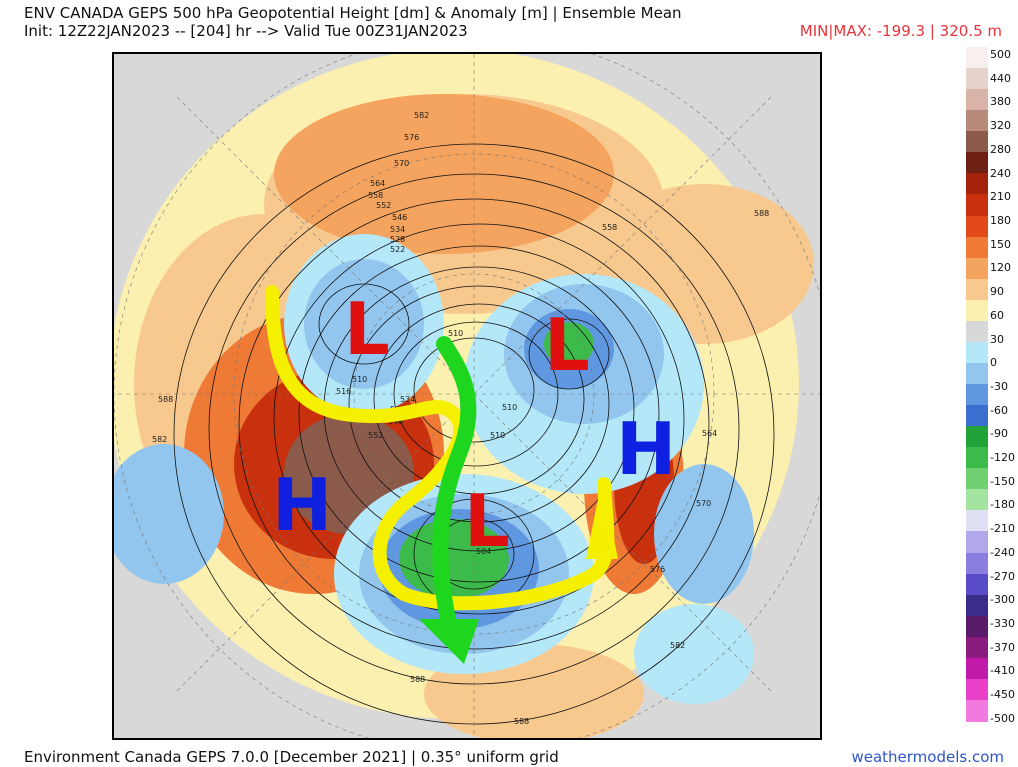 This screenshot has width=1018, height=767. What do you see at coordinates (1002, 671) in the screenshot?
I see `colorbar-tick-label: -410` at bounding box center [1002, 671].